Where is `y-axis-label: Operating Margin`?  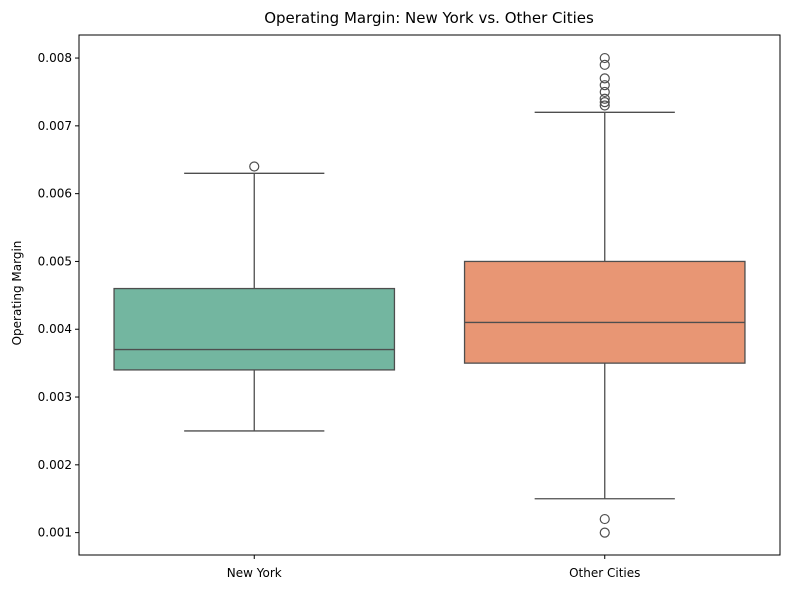 y-axis-label: Operating Margin is located at coordinates (17, 293).